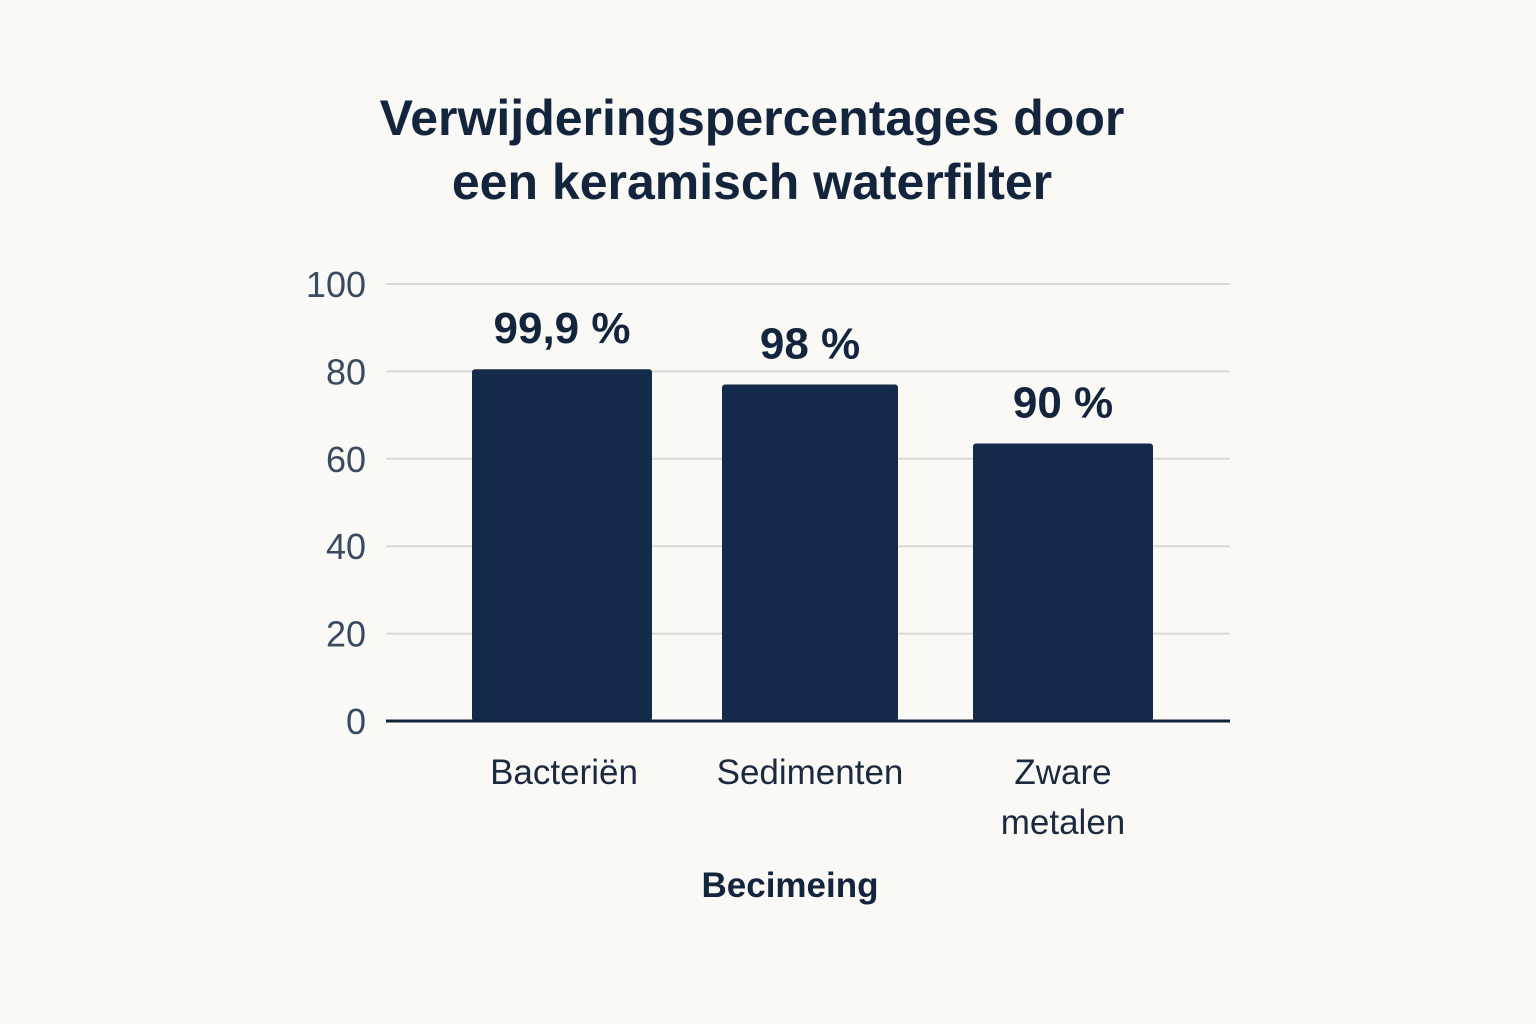 This screenshot has width=1536, height=1024. Describe the element at coordinates (336, 284) in the screenshot. I see `y-tick-label: 100` at that location.